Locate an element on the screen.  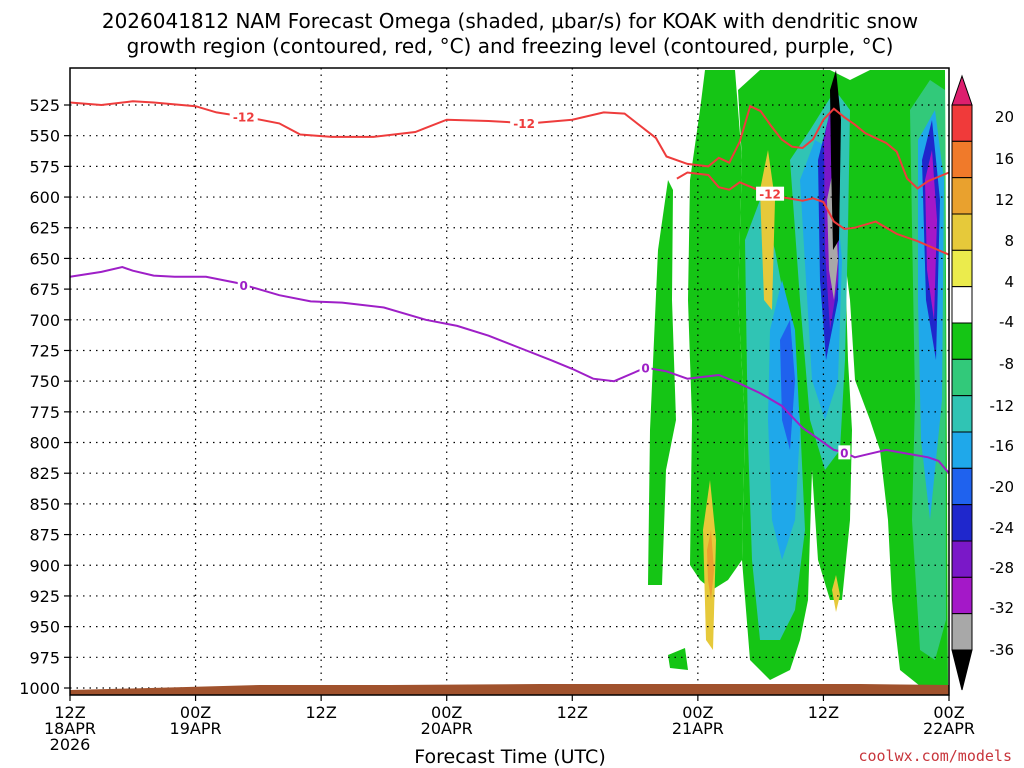
y-tick-label: 1000 is located at coordinates (39, 688).